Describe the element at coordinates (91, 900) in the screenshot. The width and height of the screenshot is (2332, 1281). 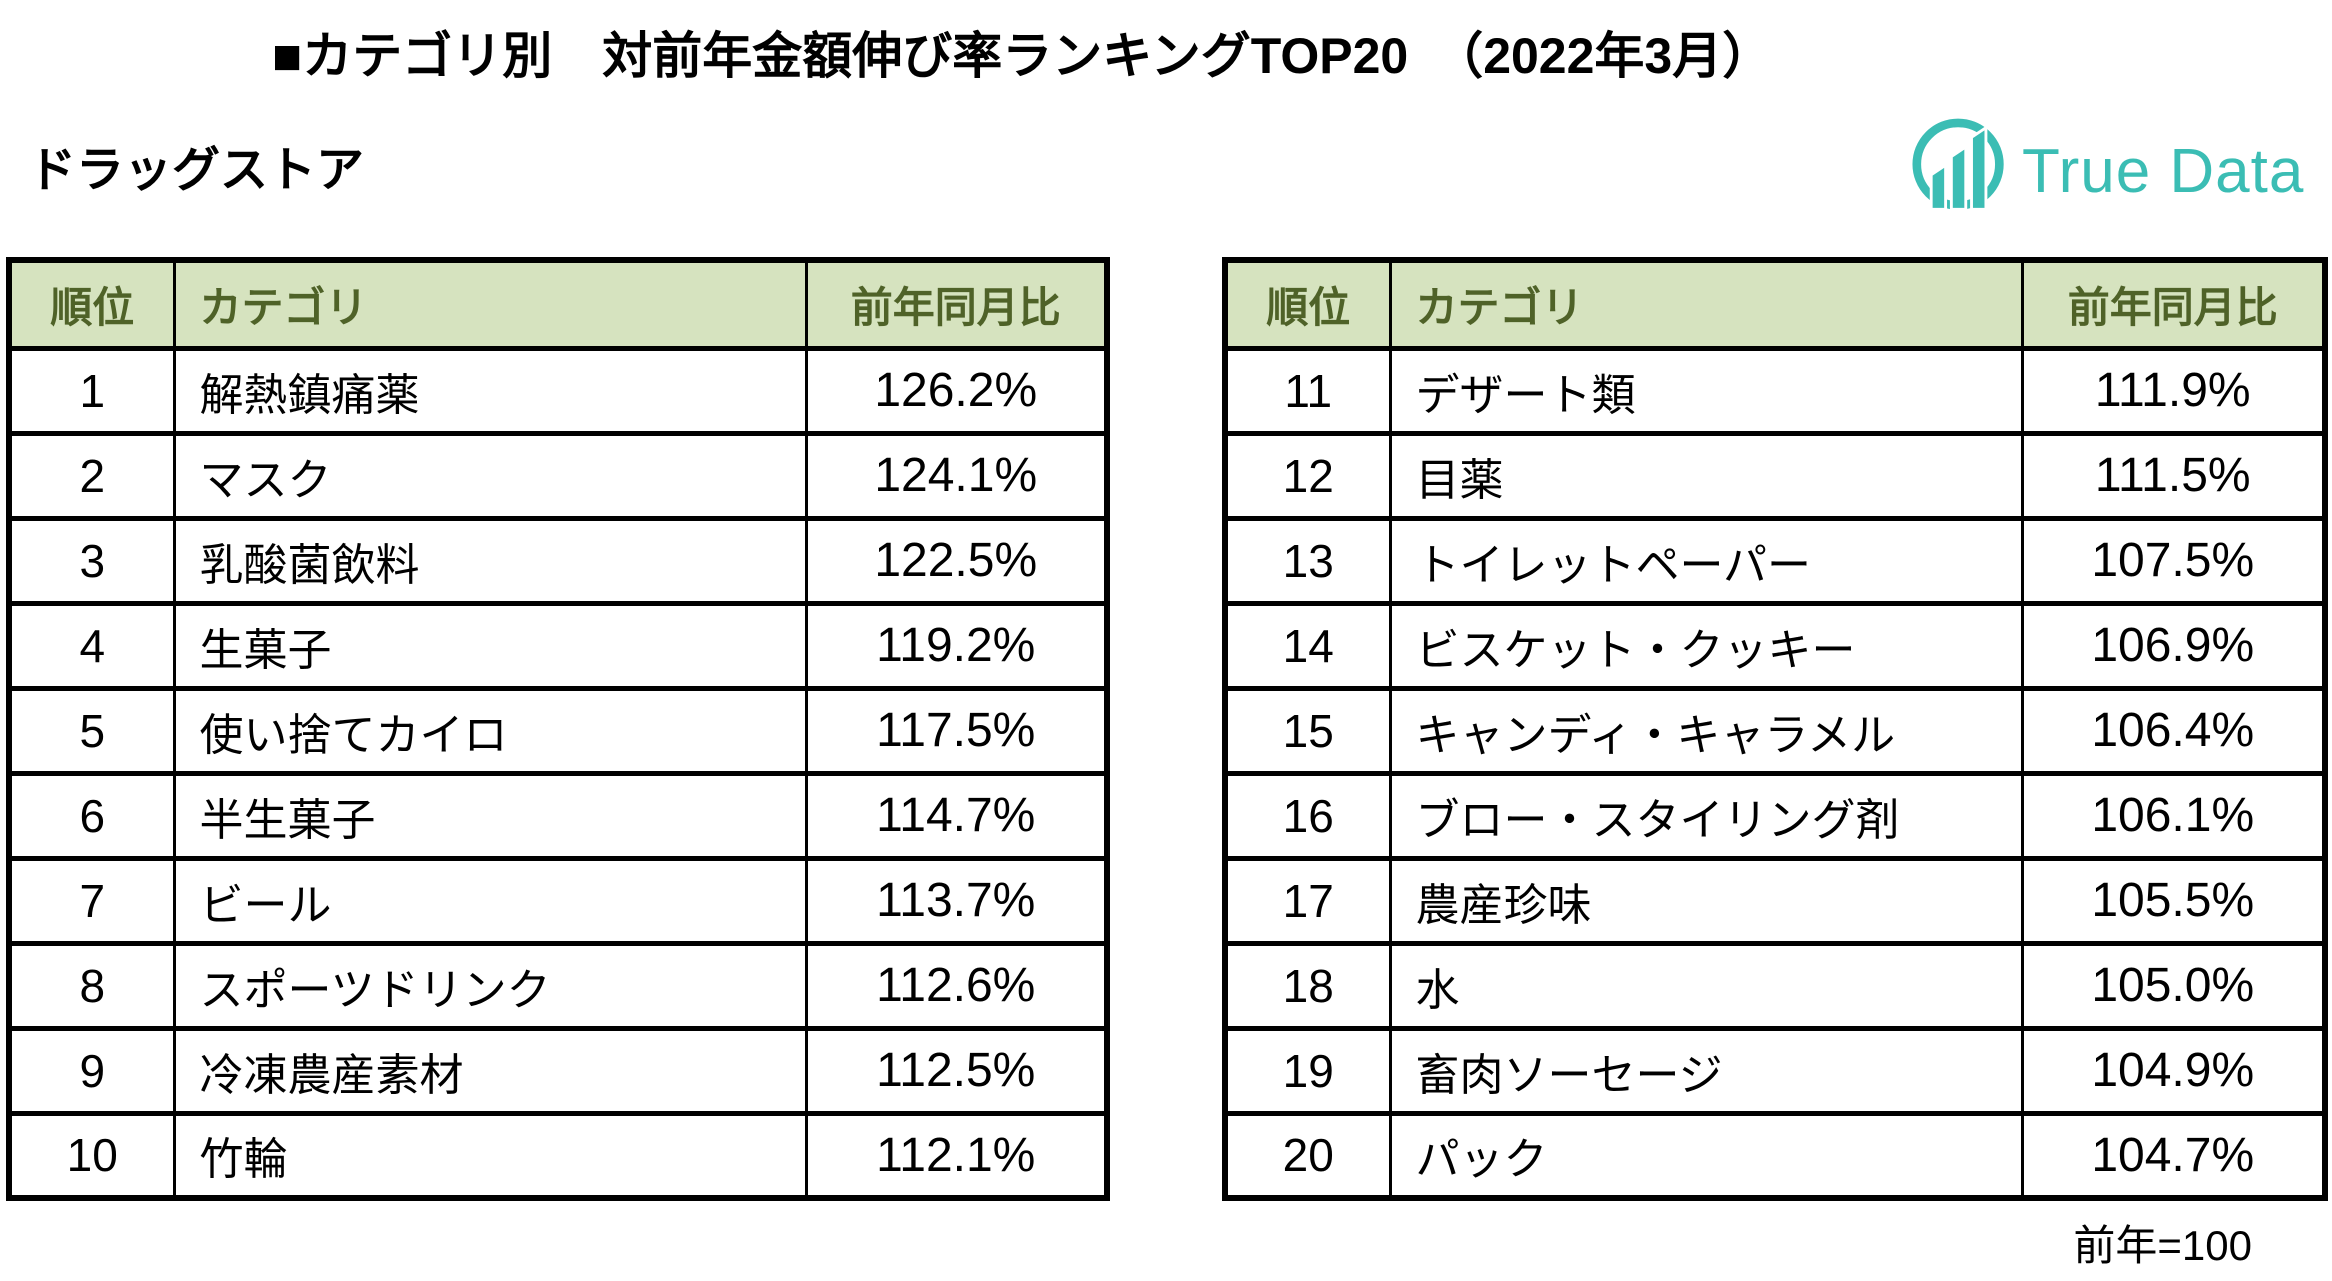
I see `cell-rank: 7` at that location.